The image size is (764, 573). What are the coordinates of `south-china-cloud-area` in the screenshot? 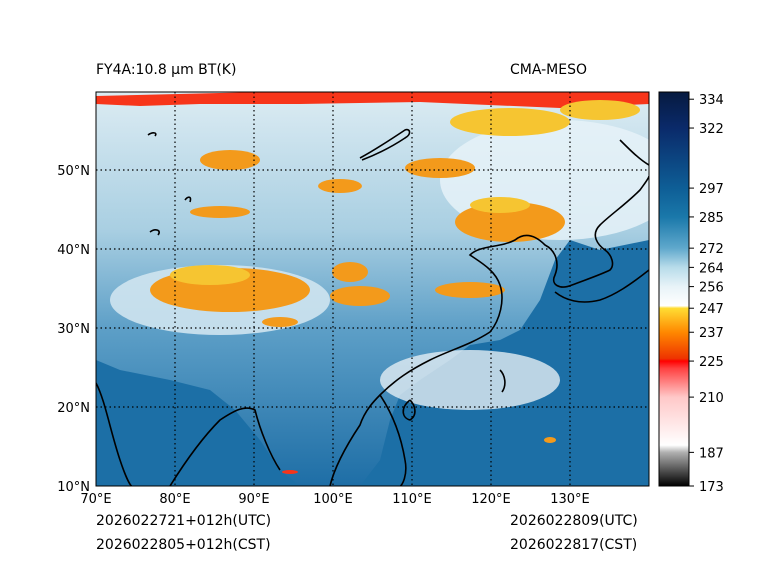 It's located at (470, 380).